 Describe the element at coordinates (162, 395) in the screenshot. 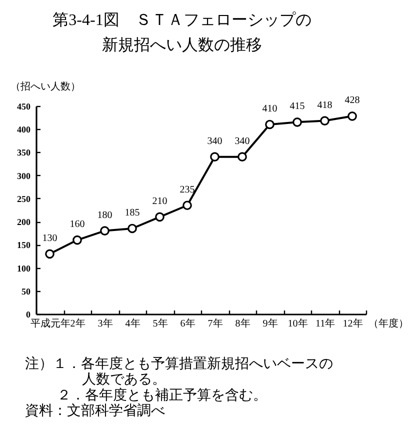

I see `text: ２．各年度とも補正予算を含む。` at that location.